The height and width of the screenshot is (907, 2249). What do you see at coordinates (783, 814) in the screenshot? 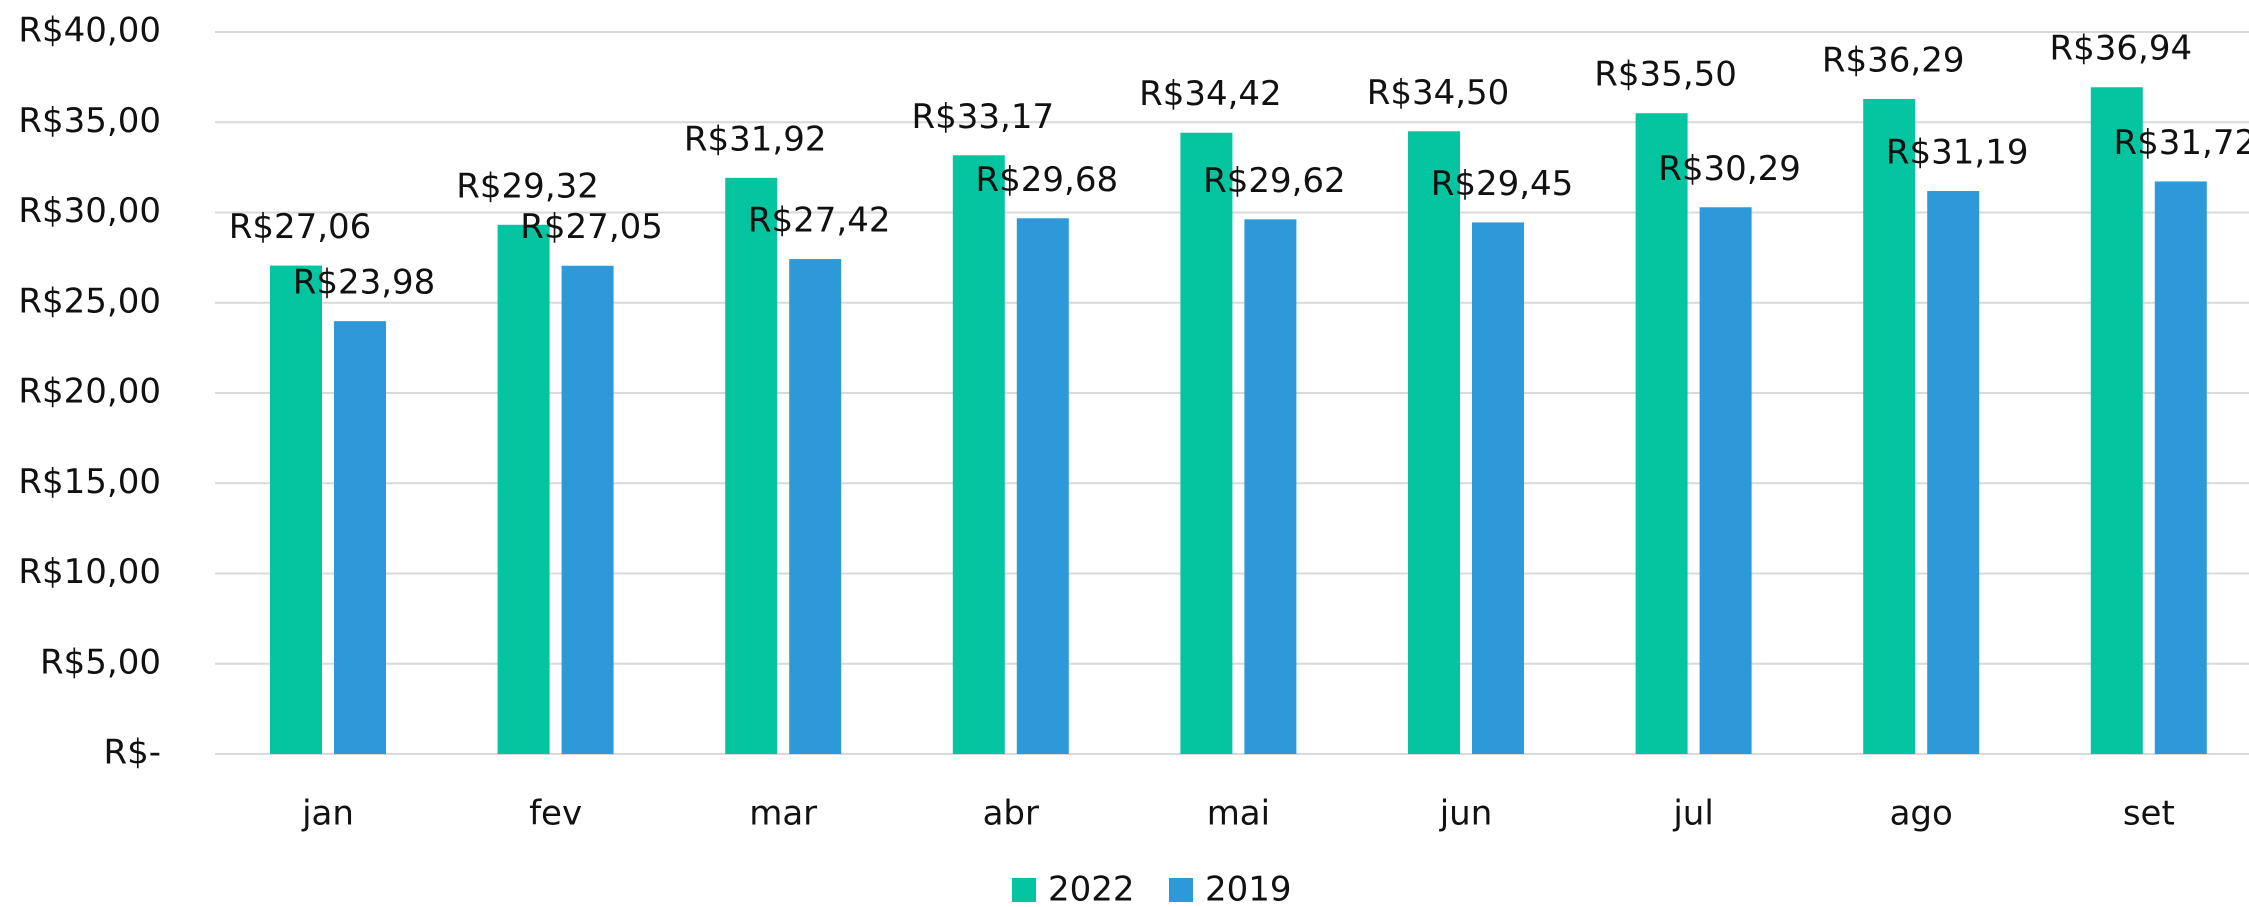
I see `x-tick-label: mar` at bounding box center [783, 814].